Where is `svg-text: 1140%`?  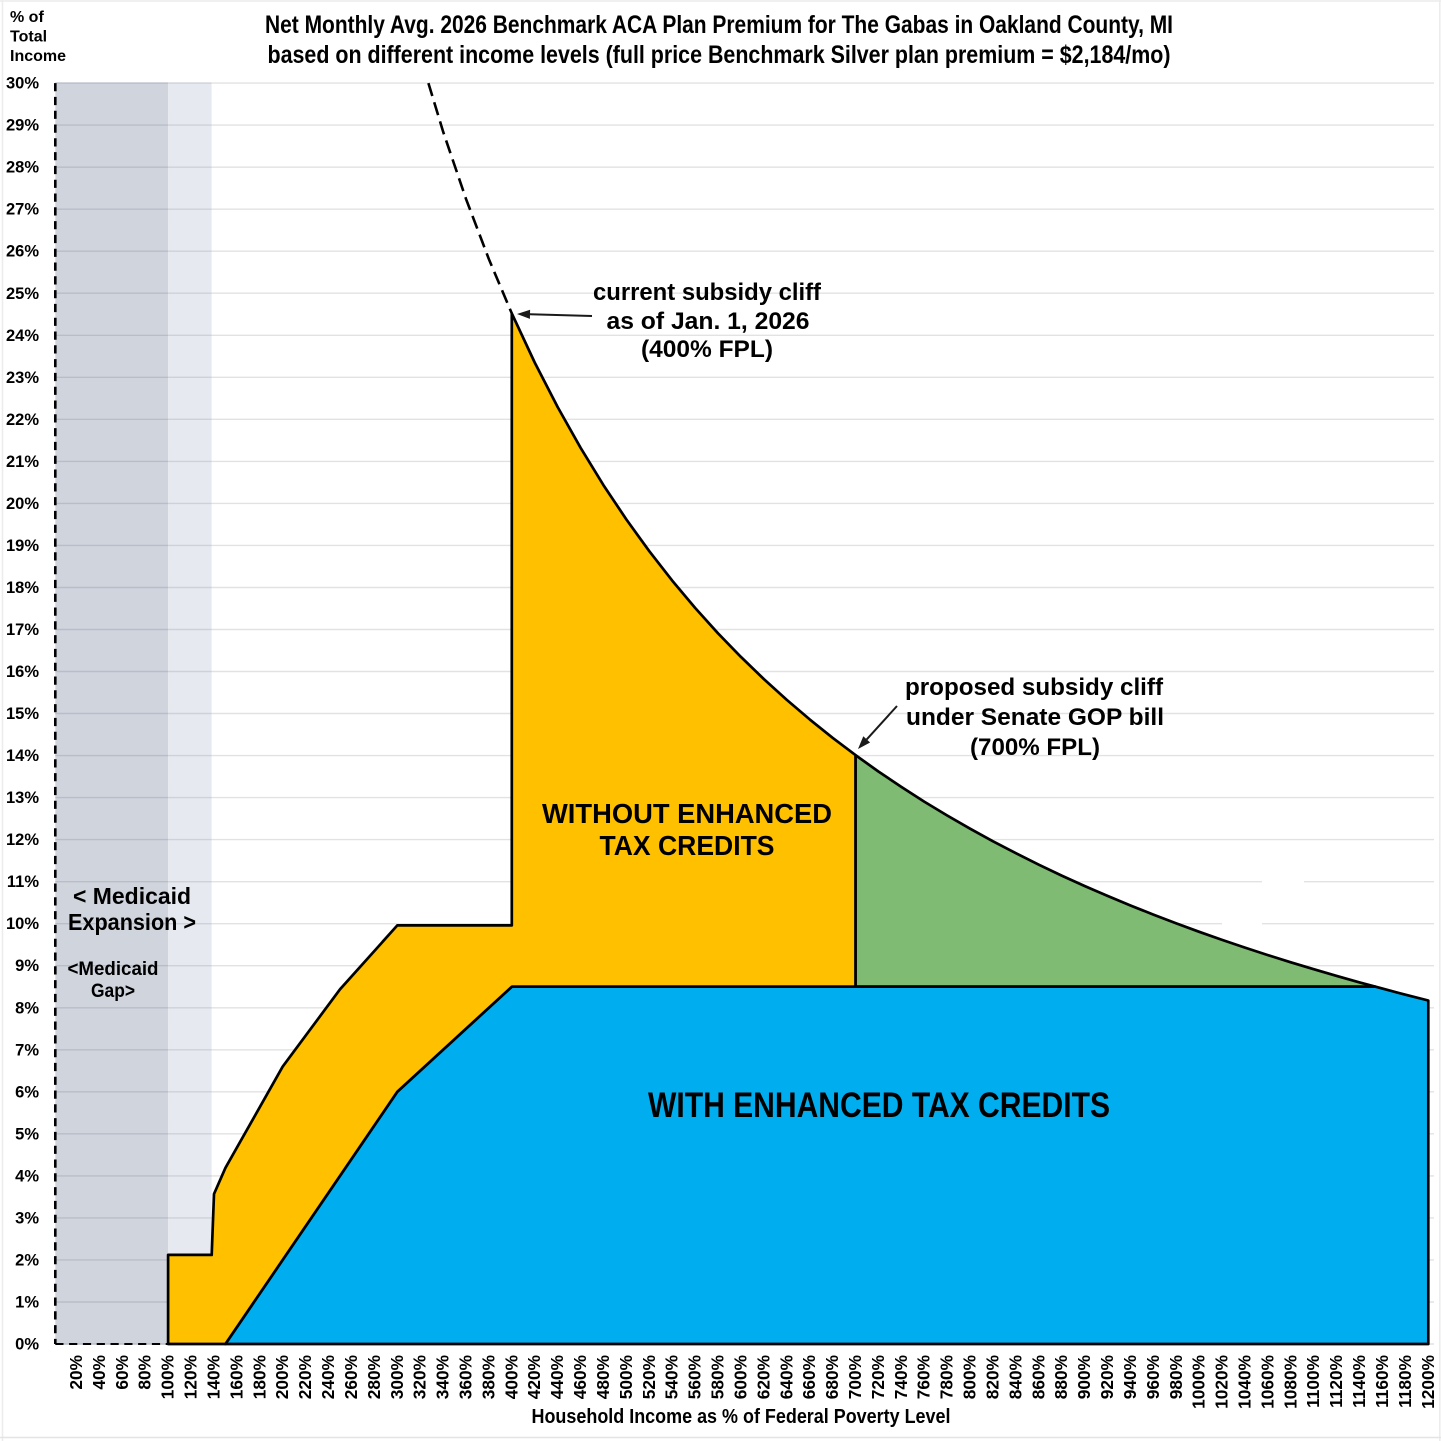 svg-text: 1140% is located at coordinates (1359, 1381).